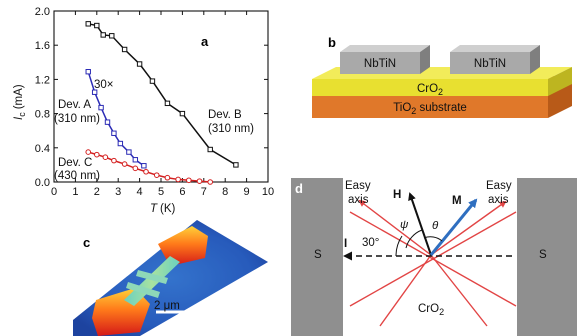 This screenshot has width=577, height=336. Describe the element at coordinates (560, 81) in the screenshot. I see `film-side-face` at that location.